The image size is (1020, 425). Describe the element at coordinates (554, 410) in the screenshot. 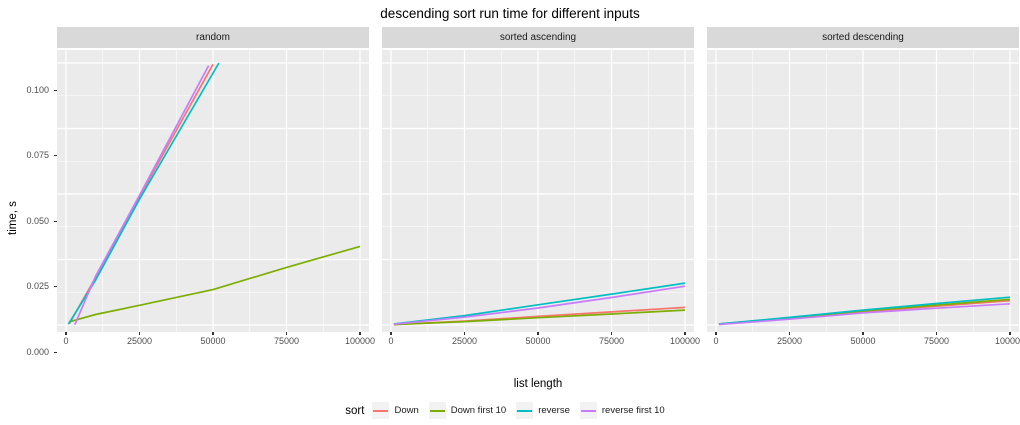

I see `legend-label: reverse` at that location.